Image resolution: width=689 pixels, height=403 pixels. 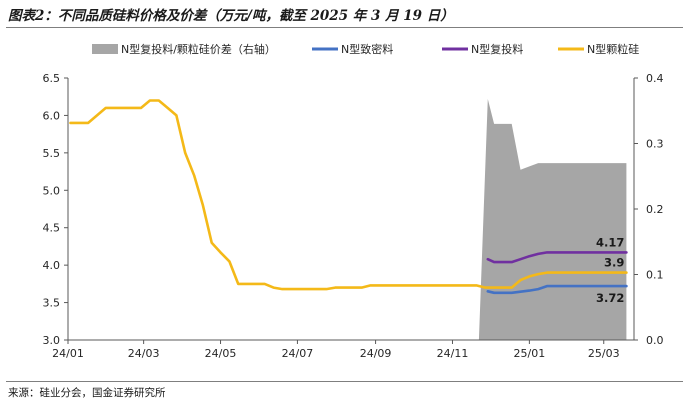 I want to click on right-tick-label: 0.4, so click(x=655, y=78).